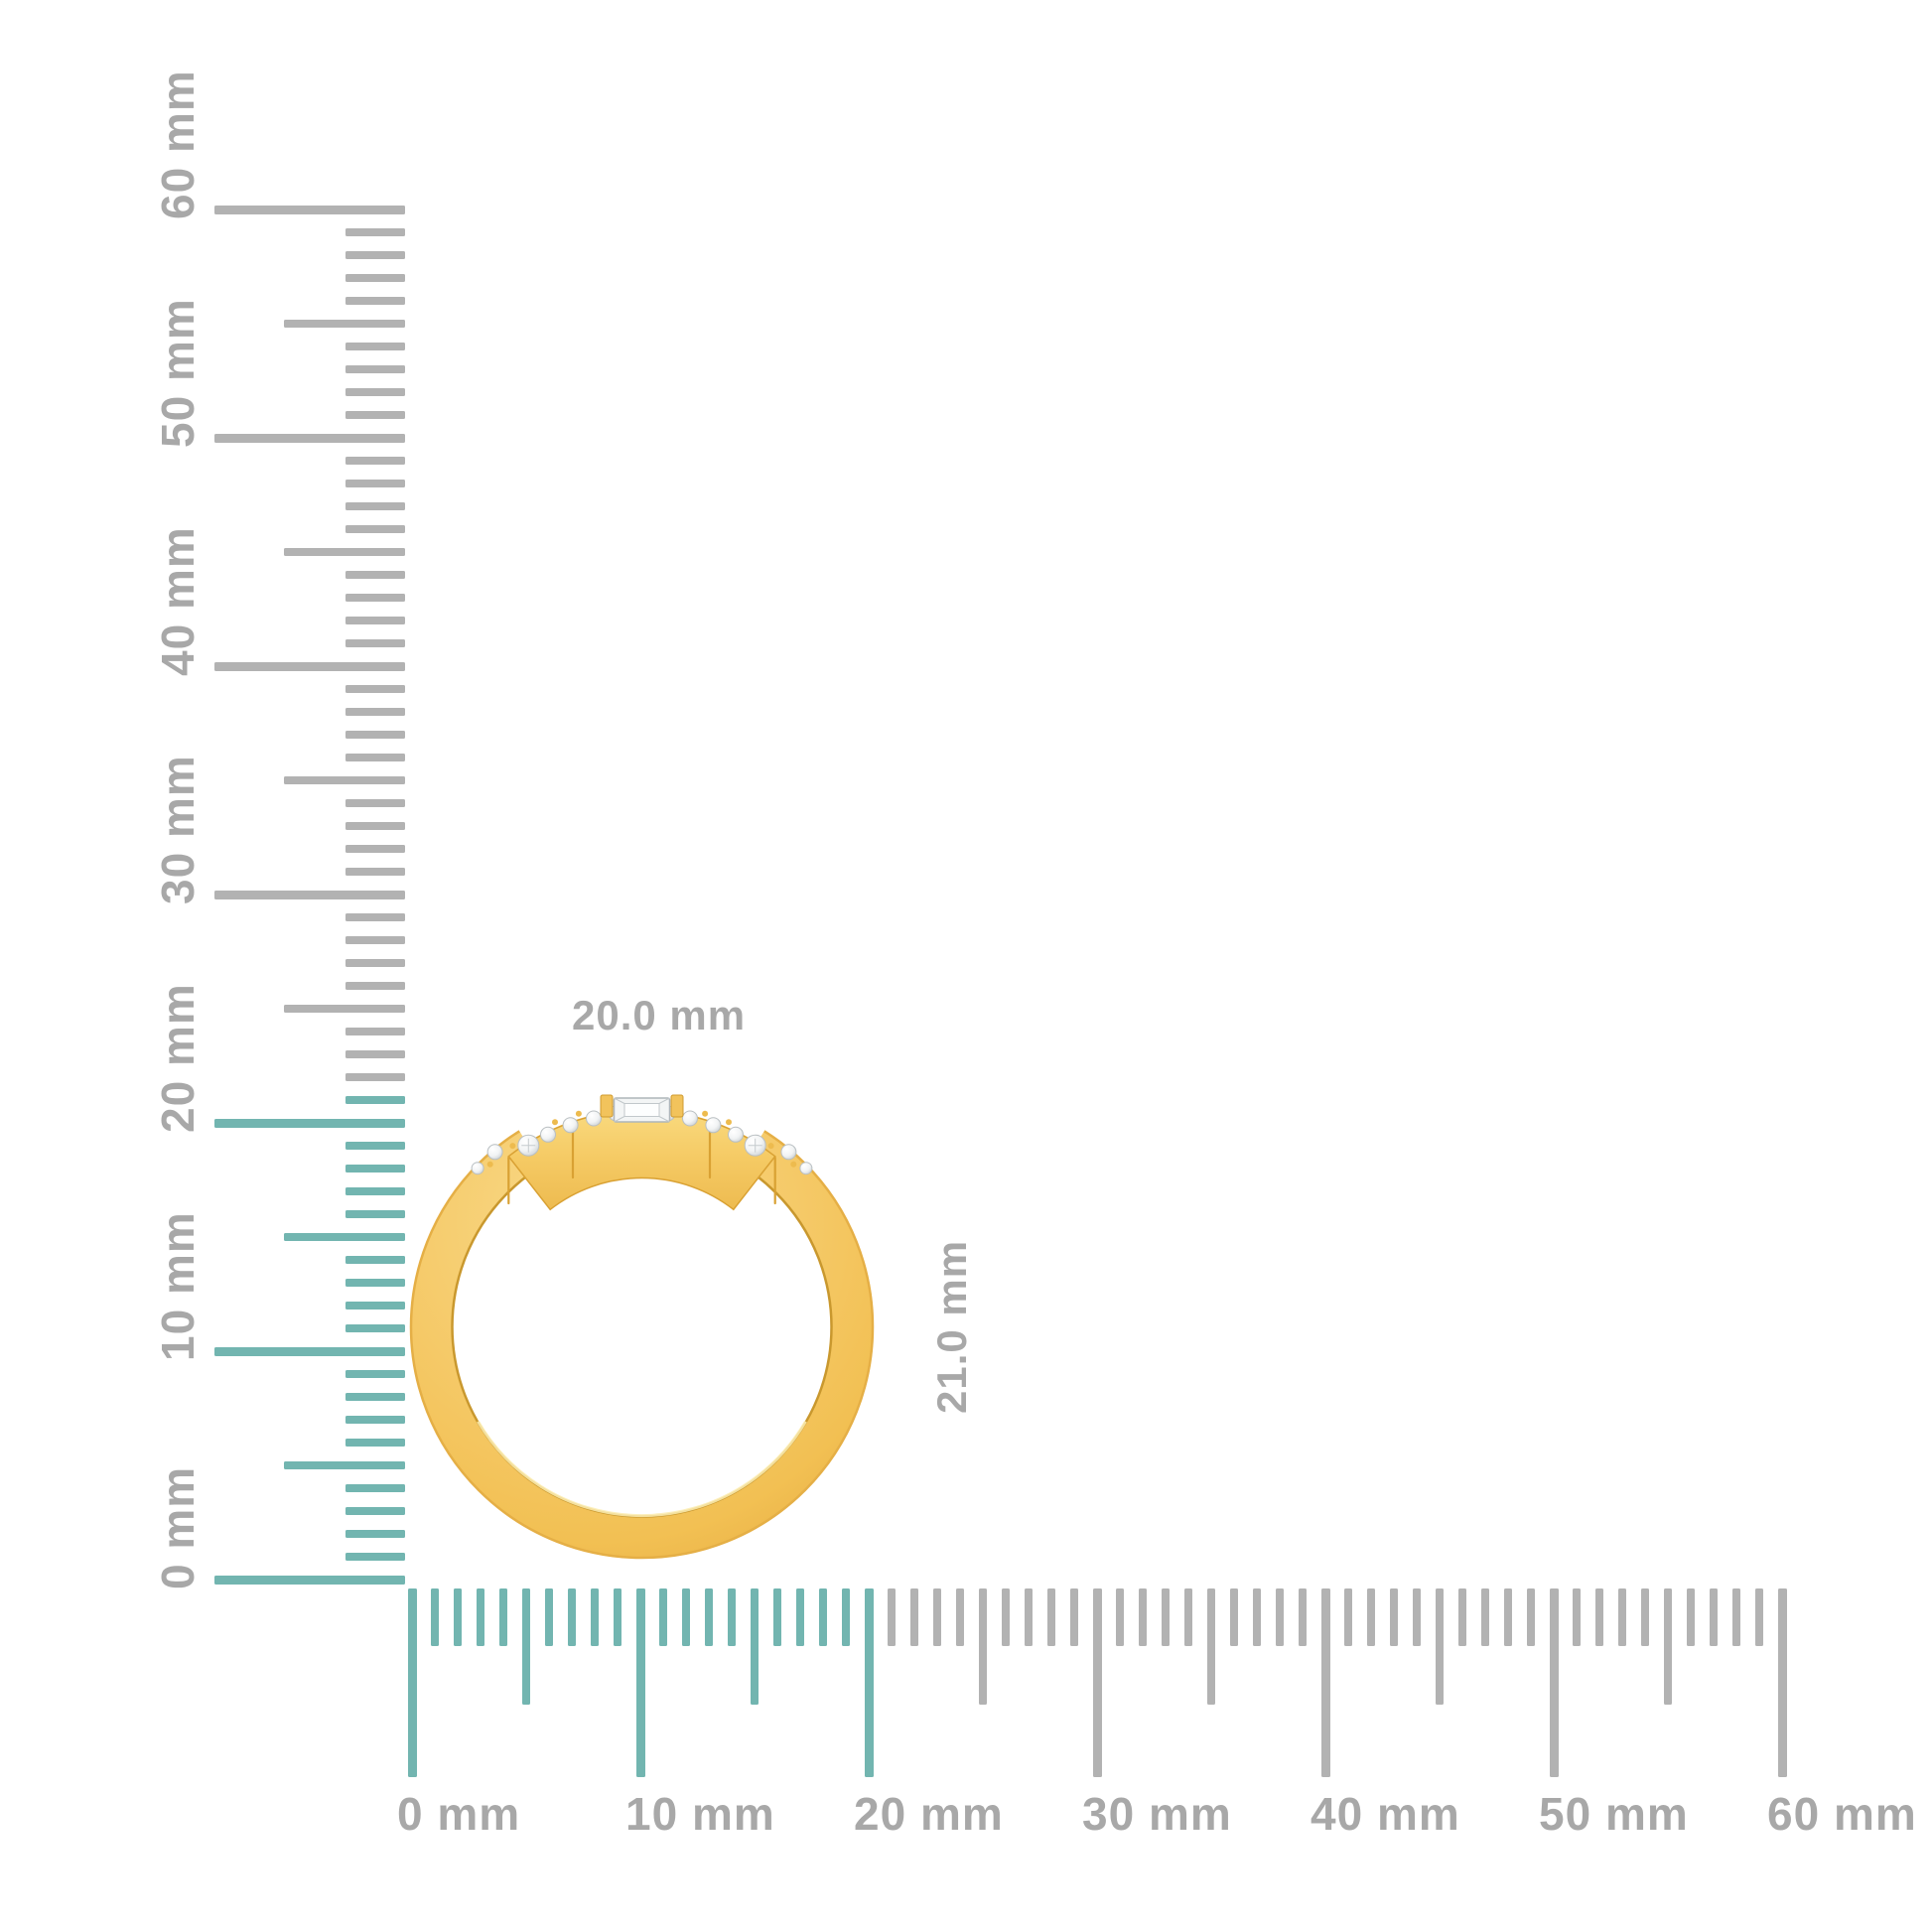 The image size is (1932, 1932). What do you see at coordinates (375, 643) in the screenshot?
I see `v-ruler-tick-41mm` at bounding box center [375, 643].